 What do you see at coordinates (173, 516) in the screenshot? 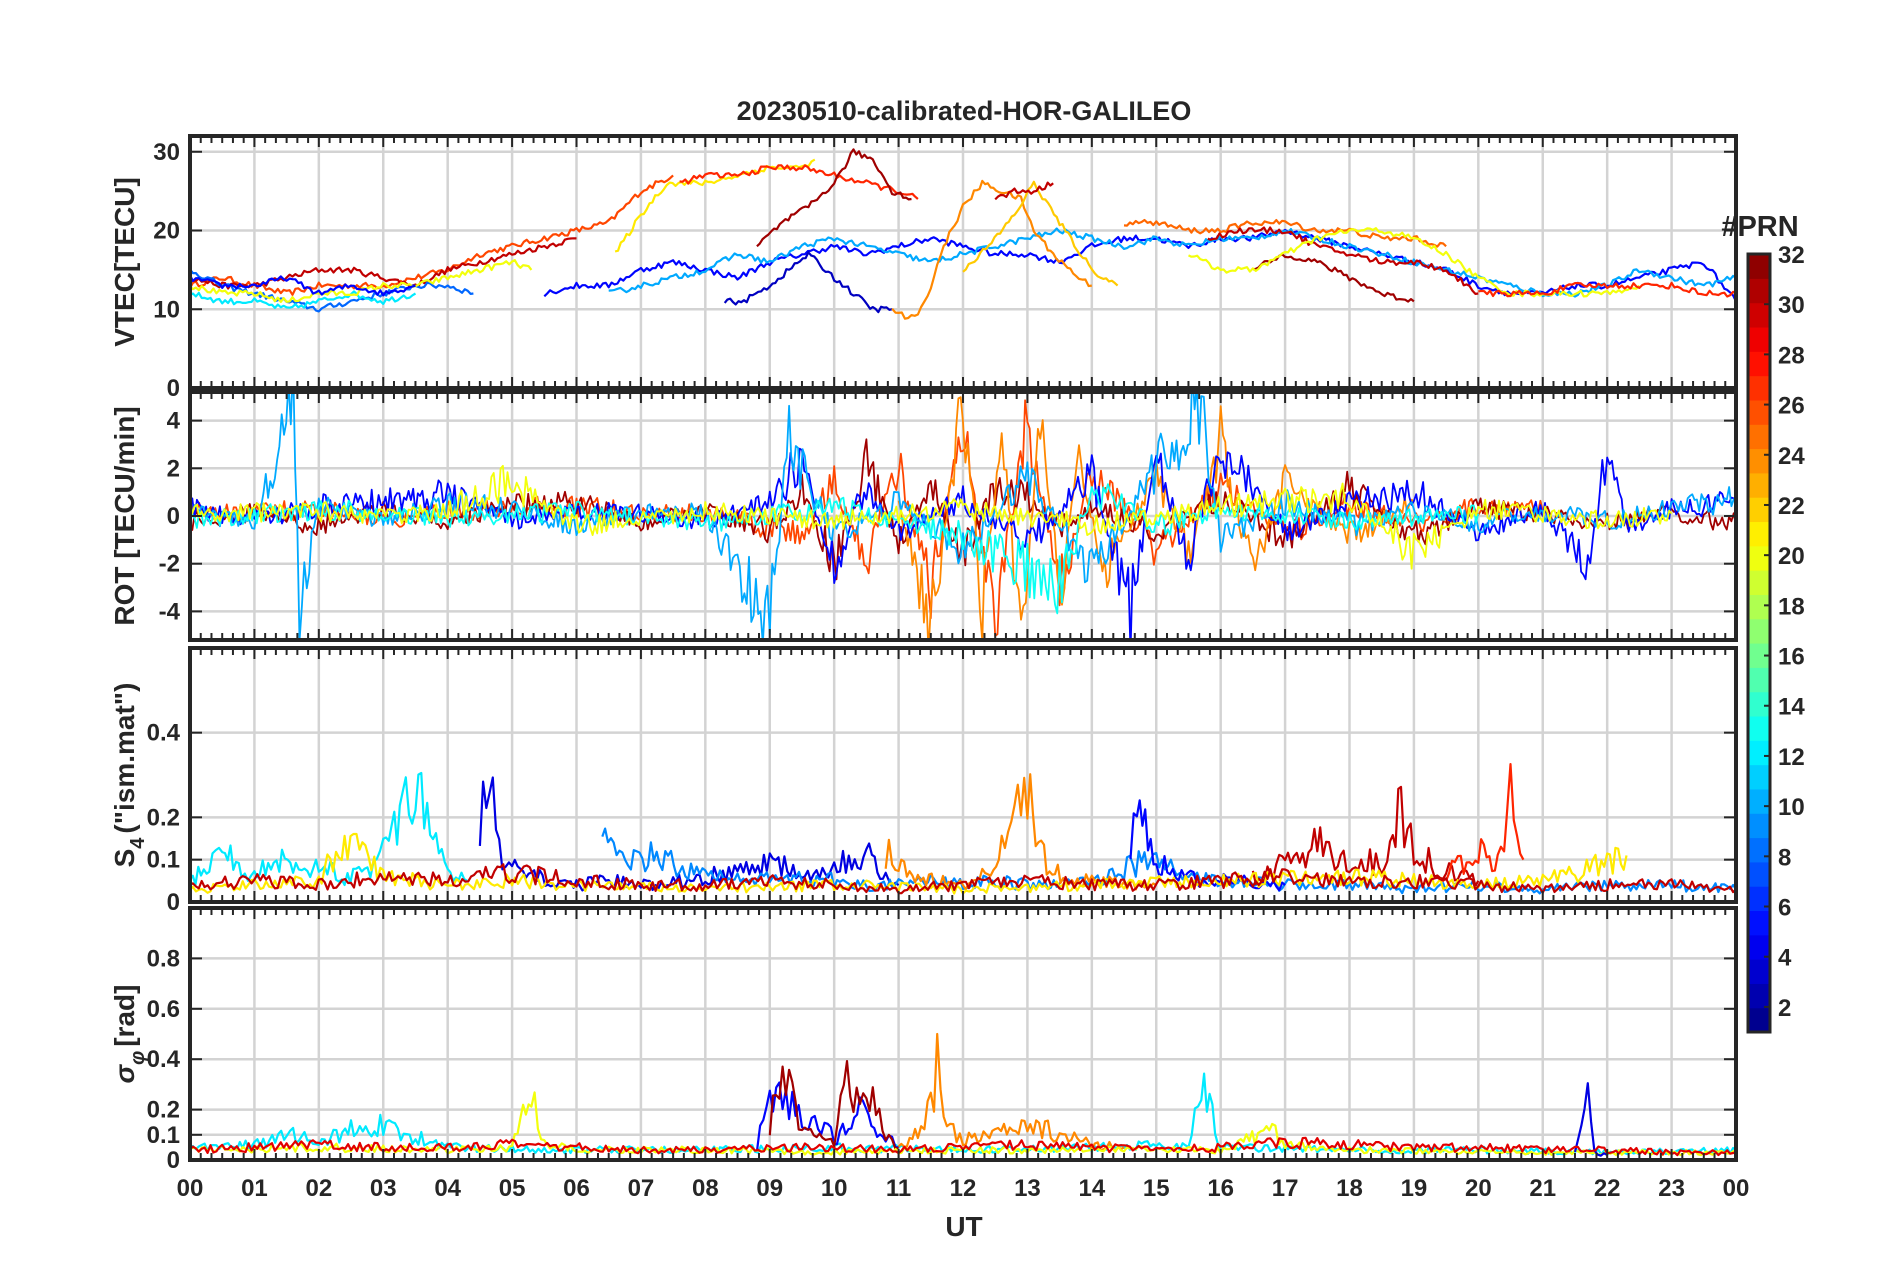
I see `y-tick-label: 0` at bounding box center [173, 516].